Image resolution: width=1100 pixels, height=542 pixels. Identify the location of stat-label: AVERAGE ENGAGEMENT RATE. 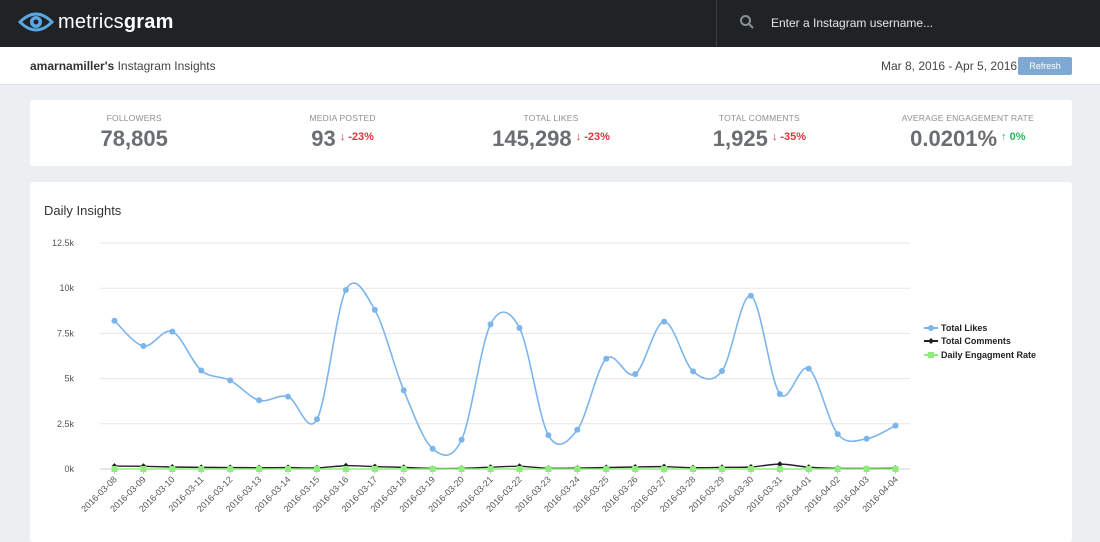
(967, 118).